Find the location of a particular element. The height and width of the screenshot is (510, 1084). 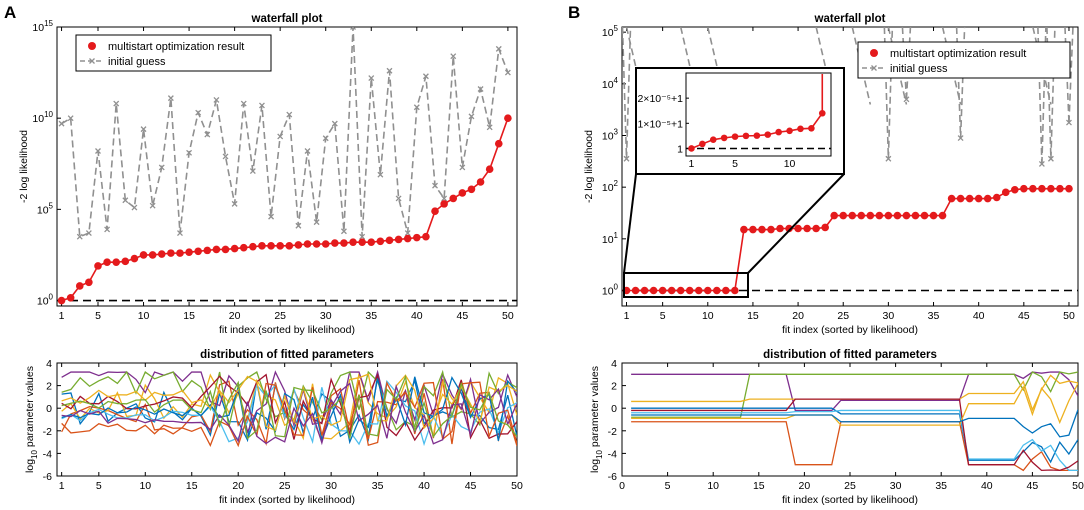

panel-b-parameters-y-tick-label: 0 is located at coordinates (614, 409).